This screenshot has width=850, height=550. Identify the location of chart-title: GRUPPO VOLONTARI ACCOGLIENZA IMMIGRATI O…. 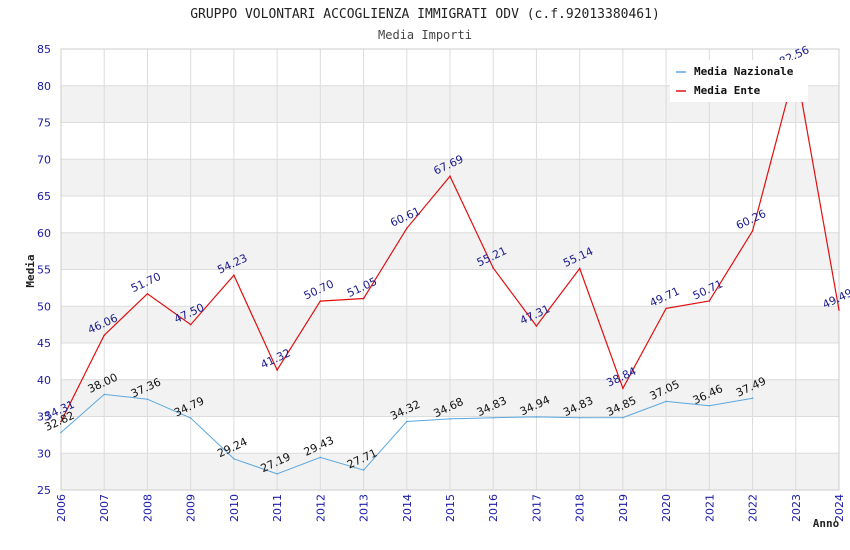
(425, 14).